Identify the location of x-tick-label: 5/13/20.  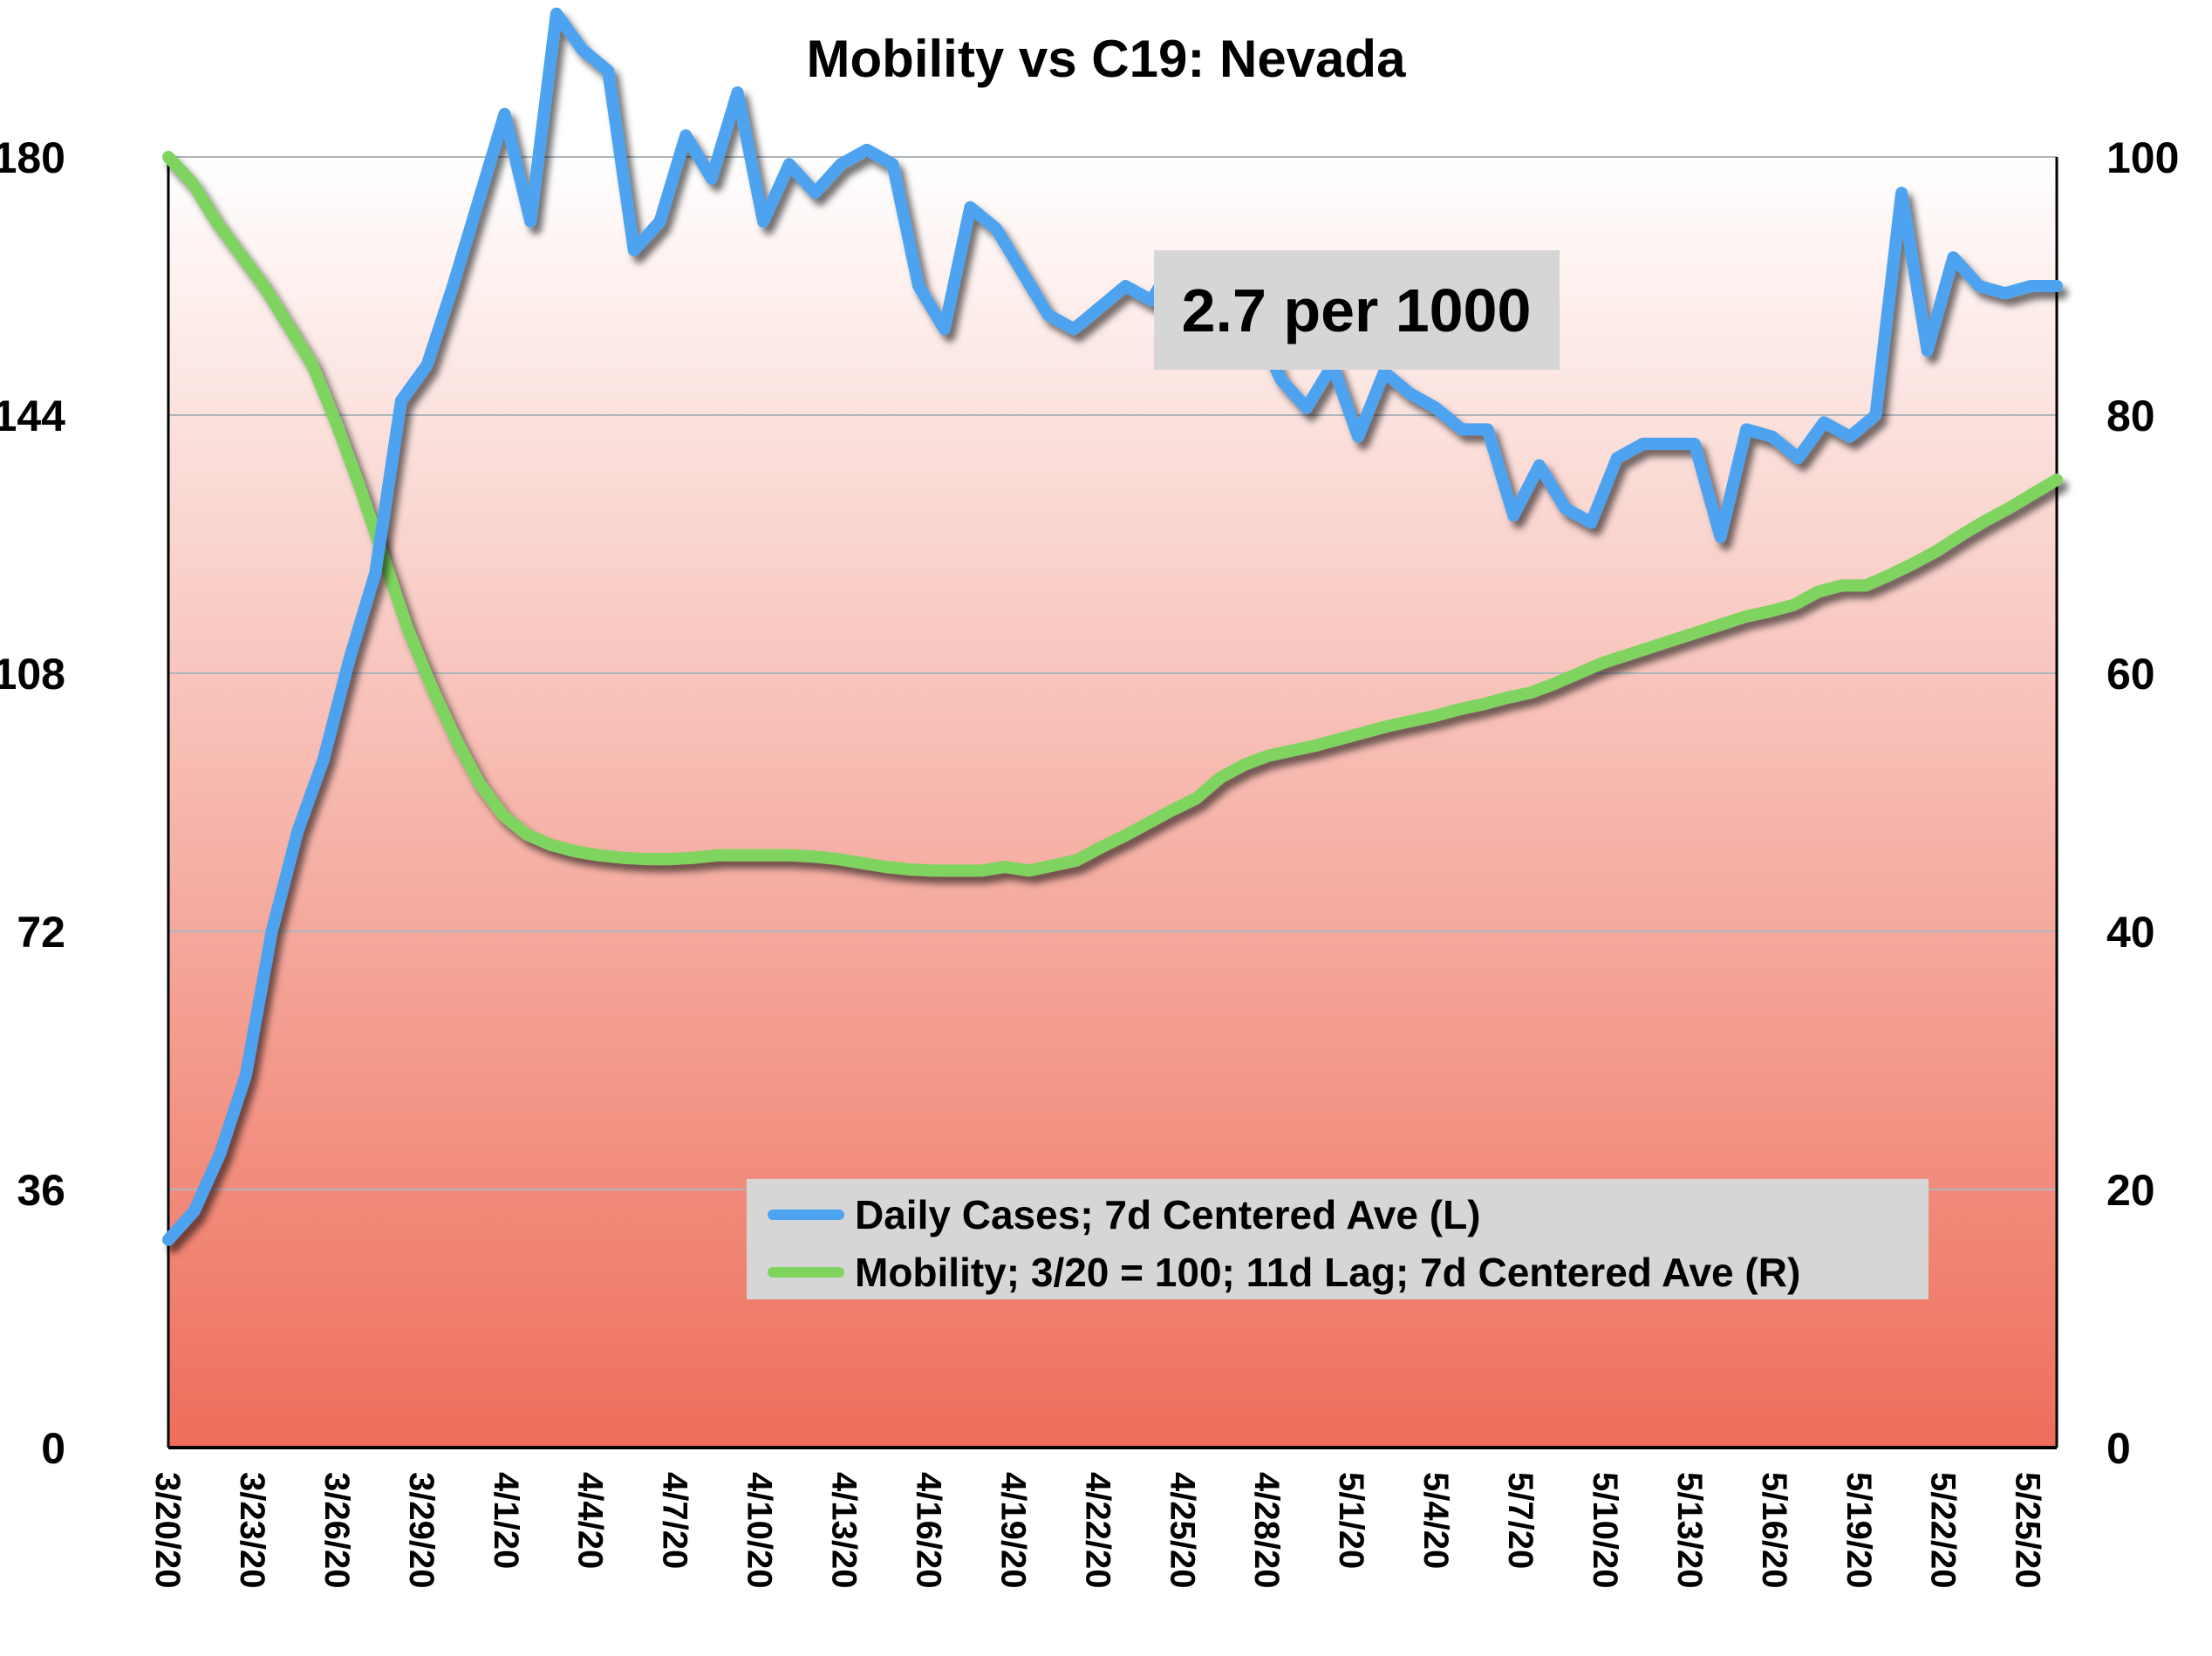
(1689, 1530).